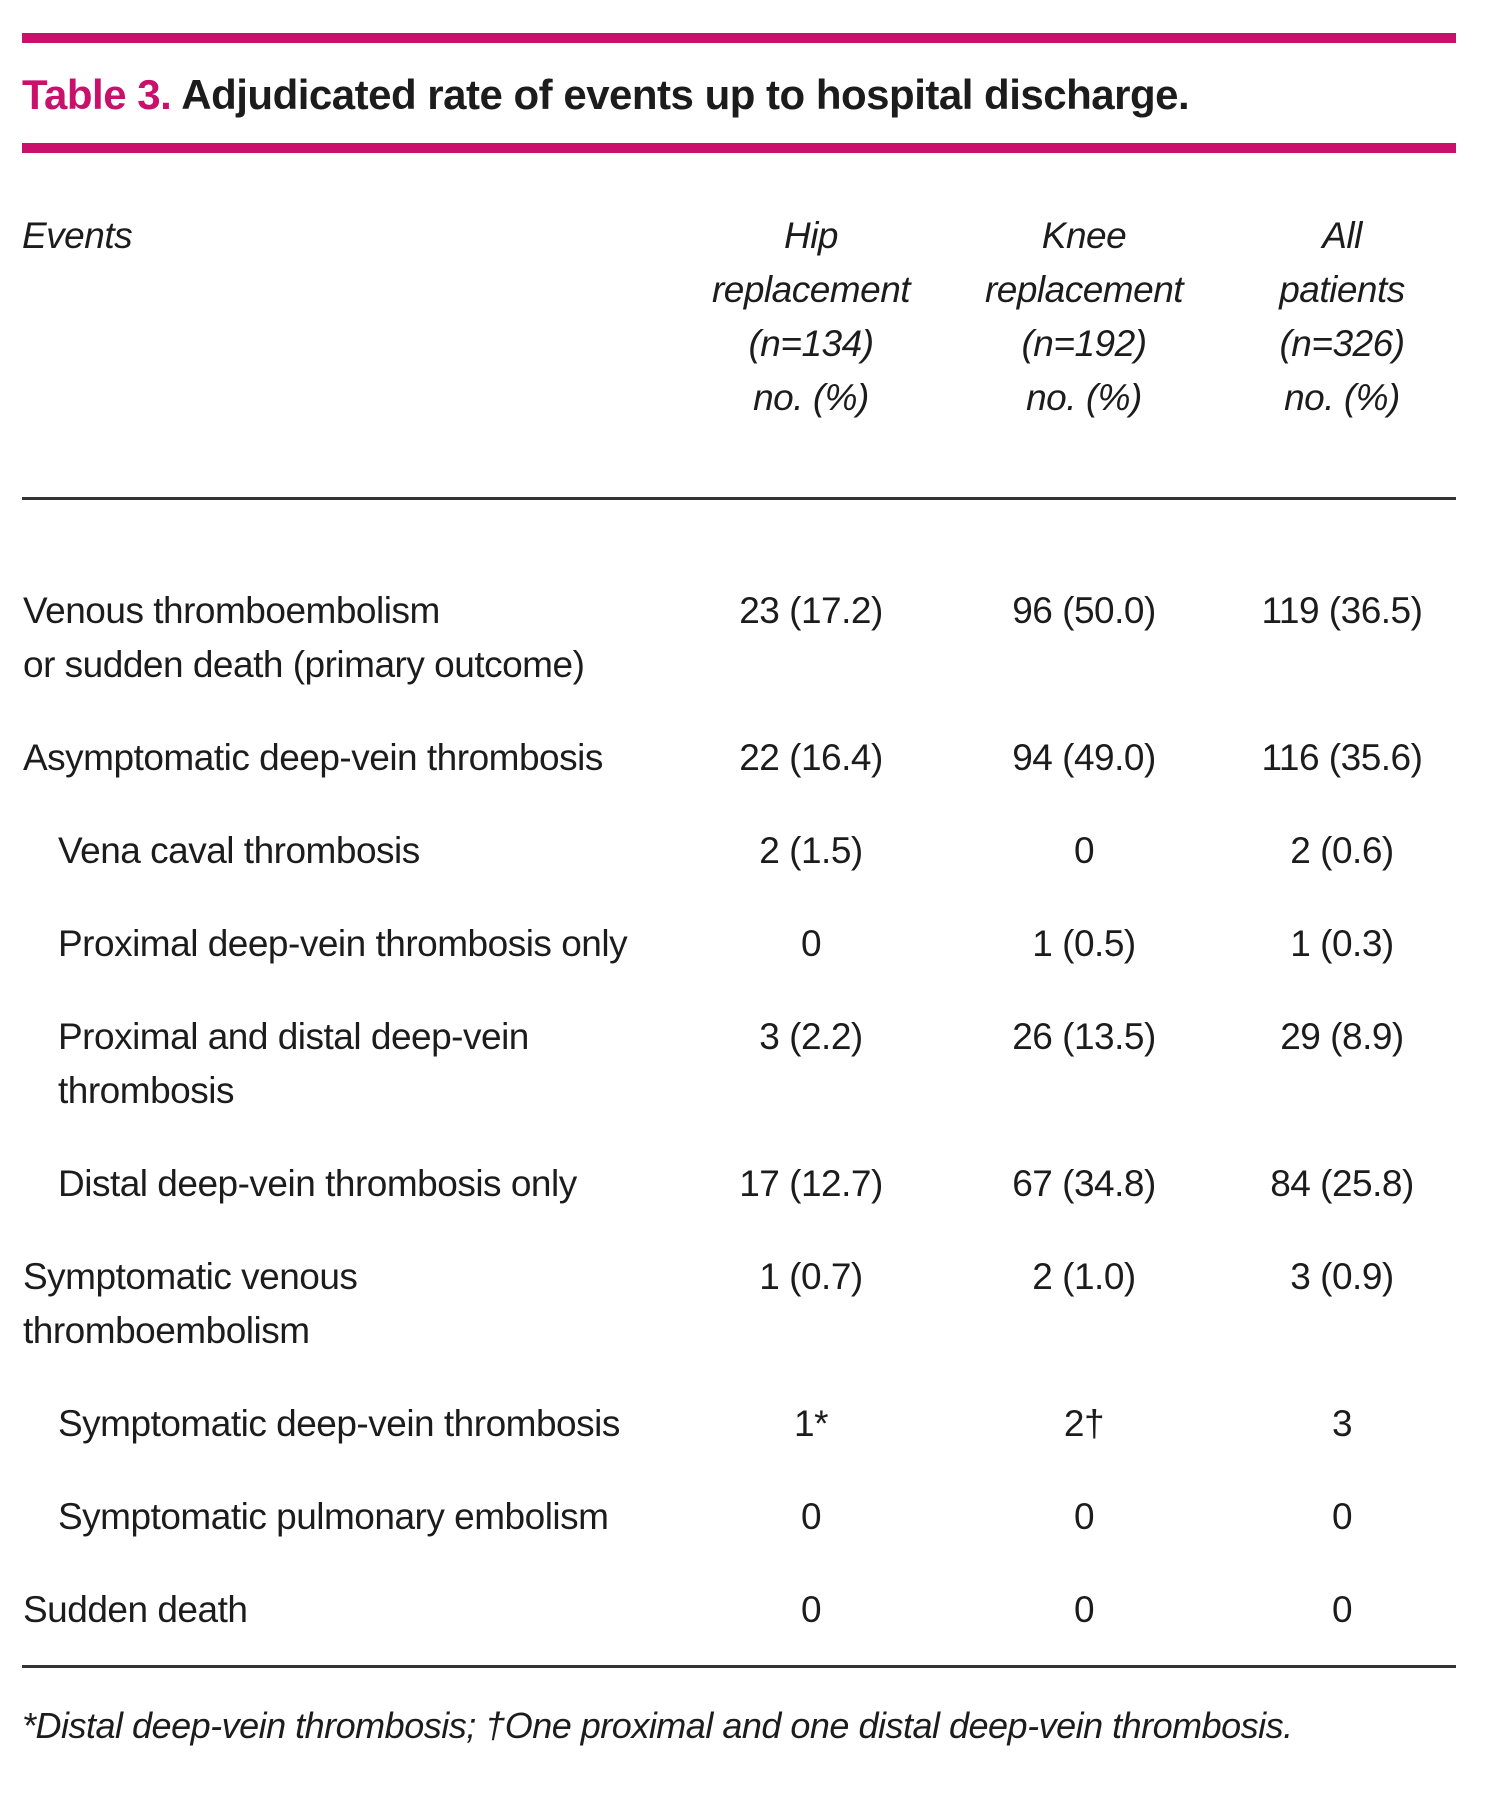 The height and width of the screenshot is (1800, 1488). What do you see at coordinates (313, 757) in the screenshot?
I see `event-label-line: Asymptomatic deep-vein thrombosis` at bounding box center [313, 757].